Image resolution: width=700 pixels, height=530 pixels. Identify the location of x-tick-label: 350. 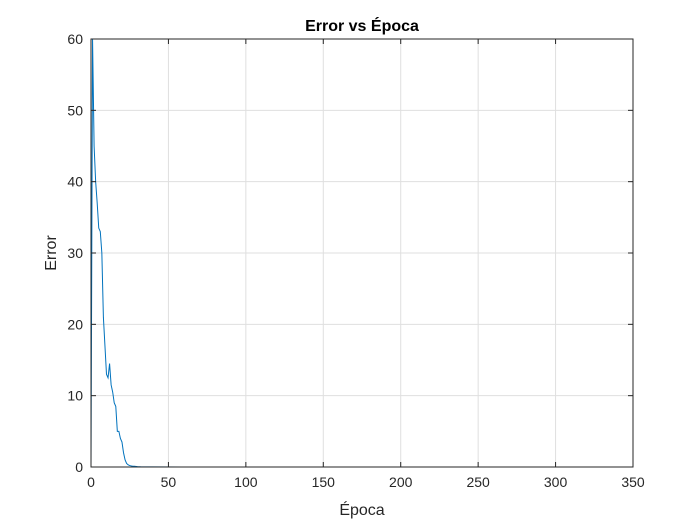
(633, 482).